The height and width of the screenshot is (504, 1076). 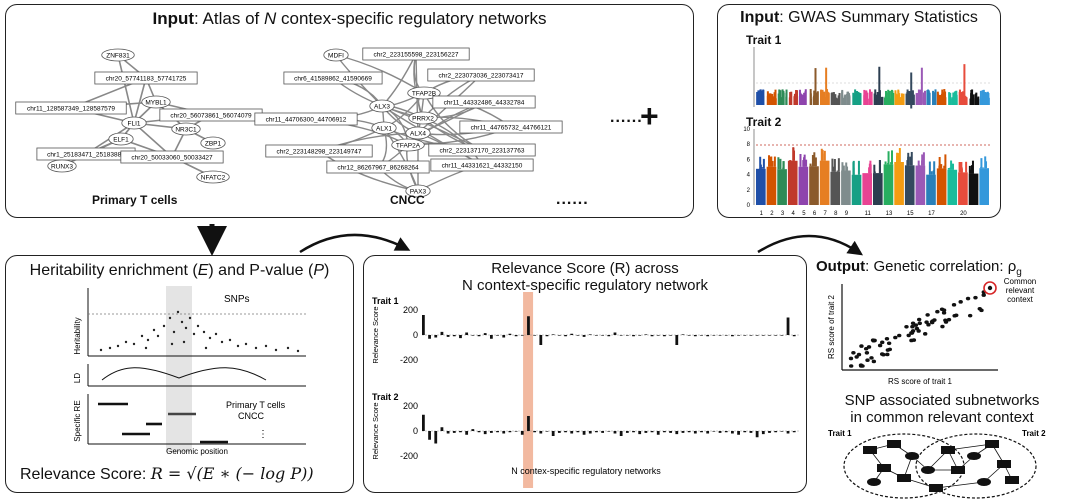 I want to click on callout-text: context, so click(x=1020, y=299).